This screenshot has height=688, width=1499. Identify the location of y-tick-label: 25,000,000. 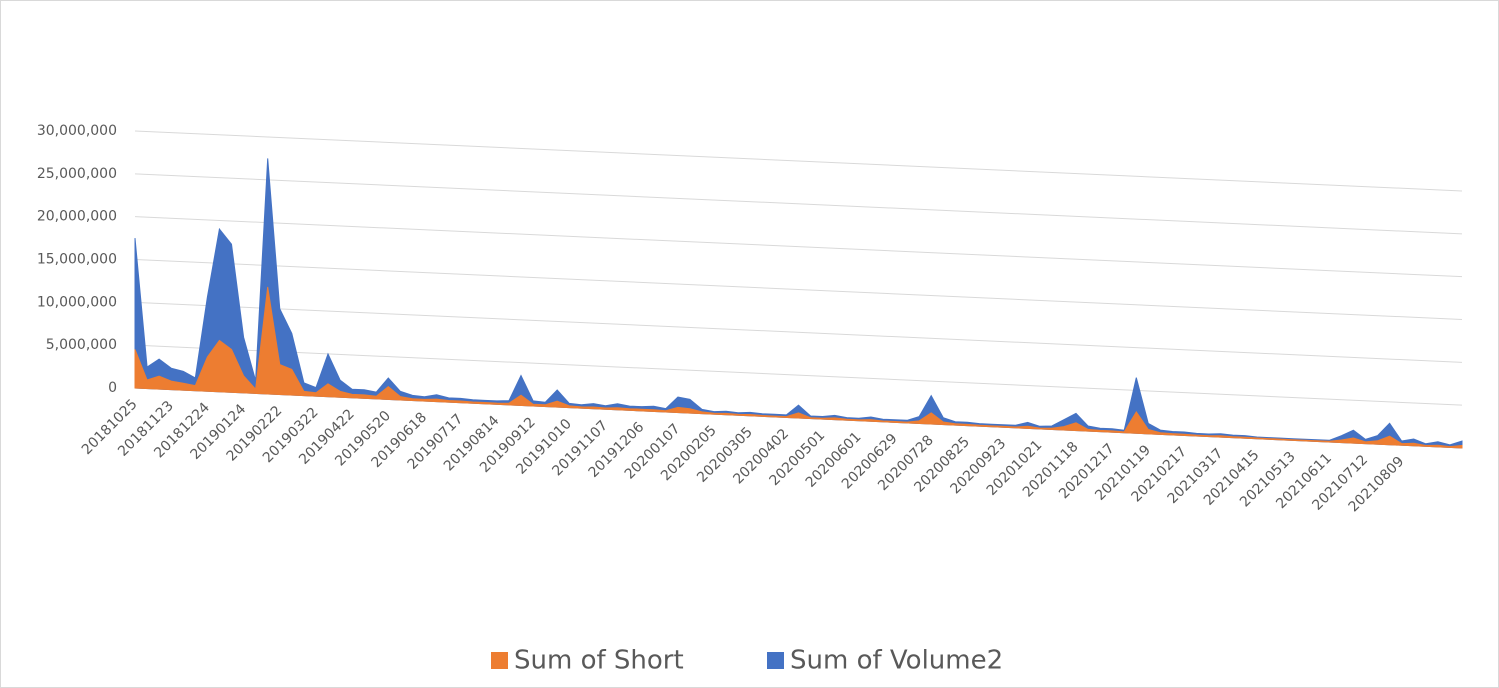
(77, 174).